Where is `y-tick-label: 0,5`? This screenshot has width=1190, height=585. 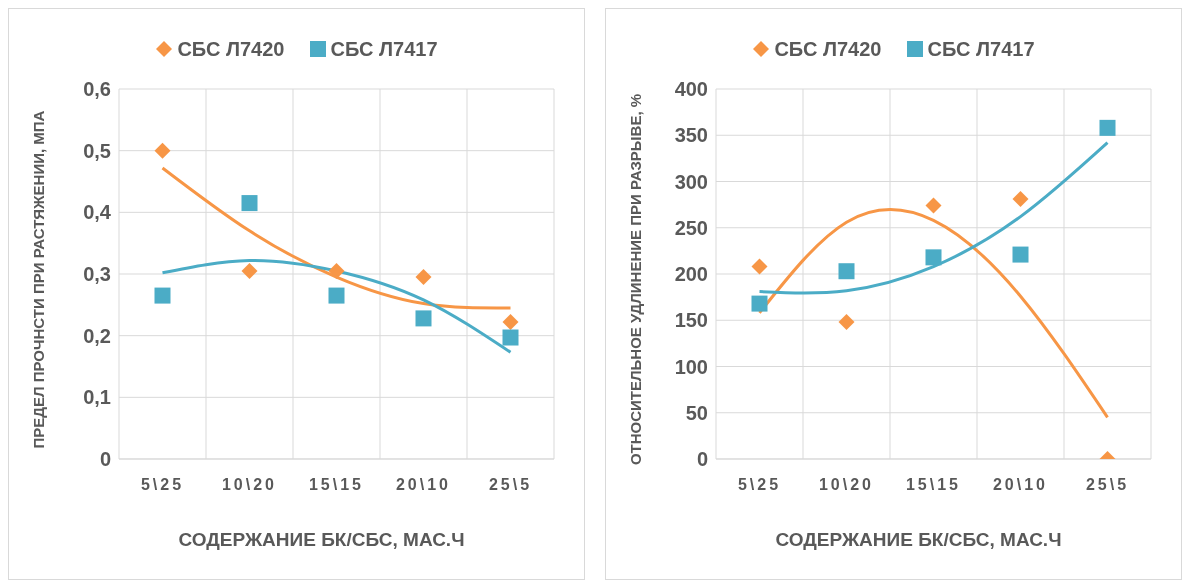 y-tick-label: 0,5 is located at coordinates (97, 150).